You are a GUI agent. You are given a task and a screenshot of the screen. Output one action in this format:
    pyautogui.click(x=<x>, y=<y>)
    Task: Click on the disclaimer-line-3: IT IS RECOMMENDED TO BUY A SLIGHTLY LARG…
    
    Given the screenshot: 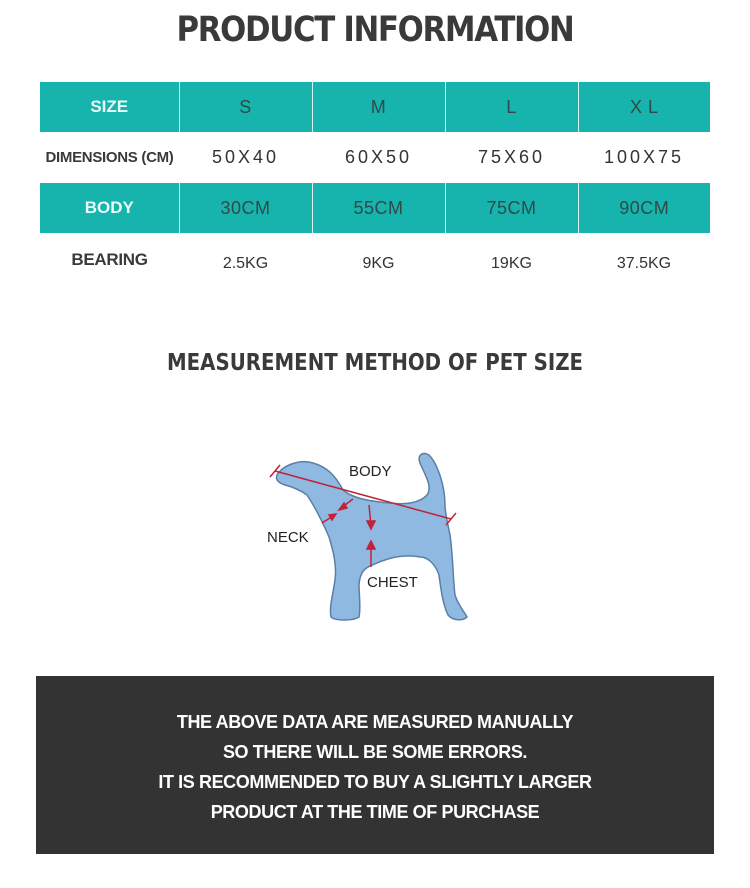 What is the action you would take?
    pyautogui.click(x=375, y=782)
    